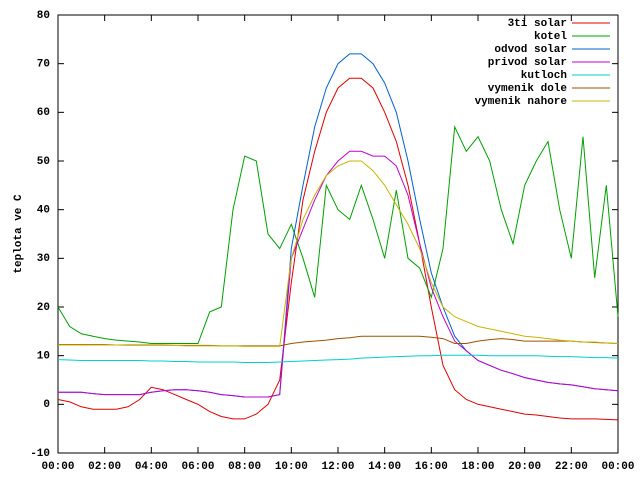 The height and width of the screenshot is (480, 640). What do you see at coordinates (477, 467) in the screenshot?
I see `x-tick-label: 18:00` at bounding box center [477, 467].